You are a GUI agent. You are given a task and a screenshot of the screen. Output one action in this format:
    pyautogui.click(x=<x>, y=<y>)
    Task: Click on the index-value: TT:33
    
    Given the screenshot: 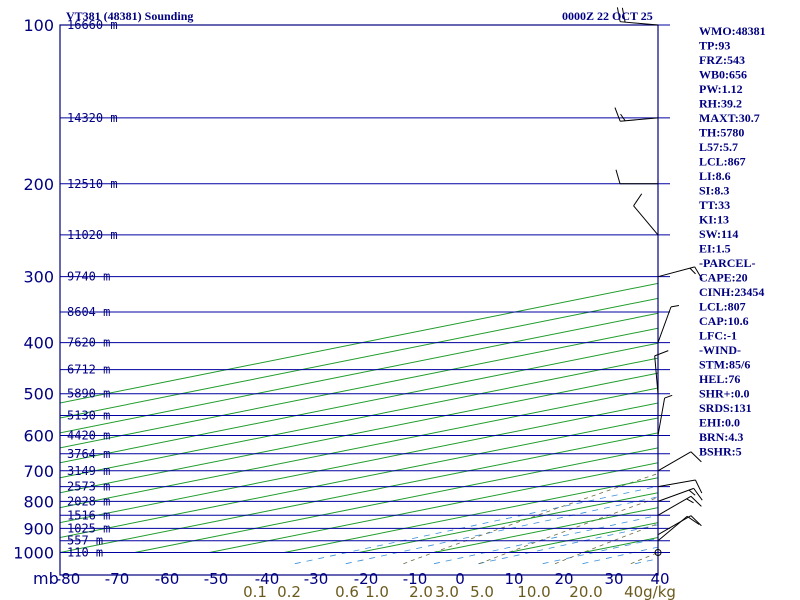 What is the action you would take?
    pyautogui.click(x=714, y=205)
    